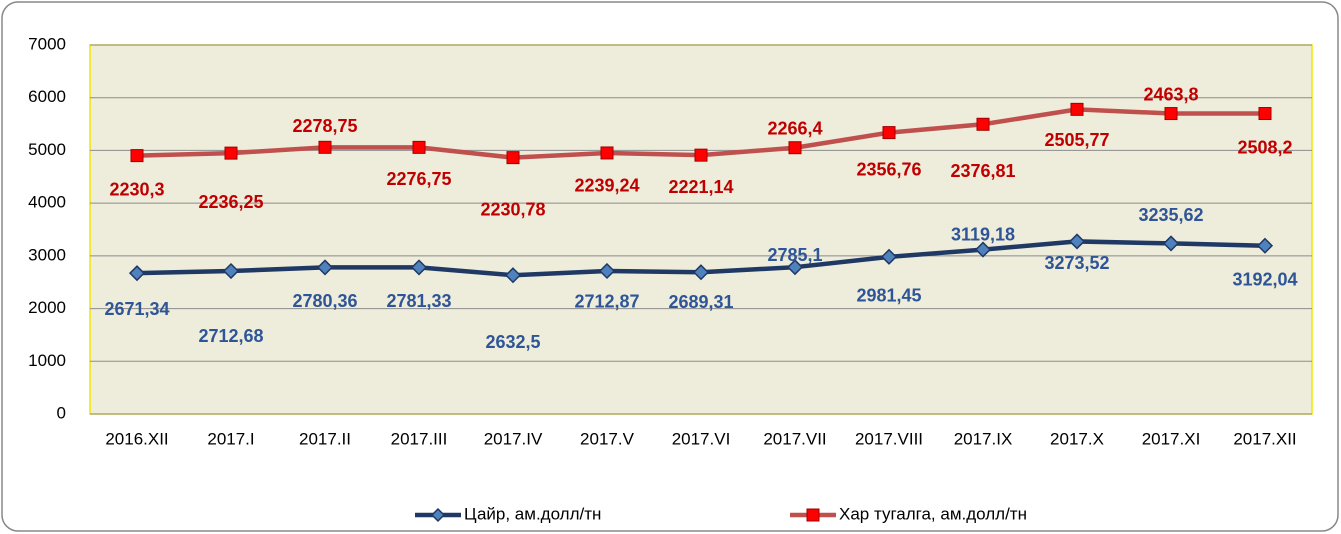 The width and height of the screenshot is (1341, 534). I want to click on data-label: 2266,4, so click(794, 128).